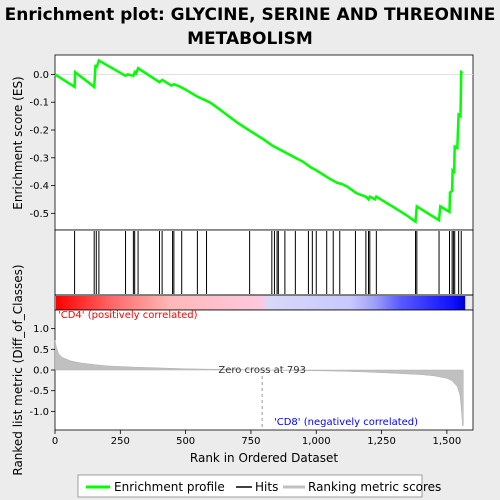 The height and width of the screenshot is (500, 500). I want to click on zero-cross-label: Zero cross at 793, so click(262, 370).